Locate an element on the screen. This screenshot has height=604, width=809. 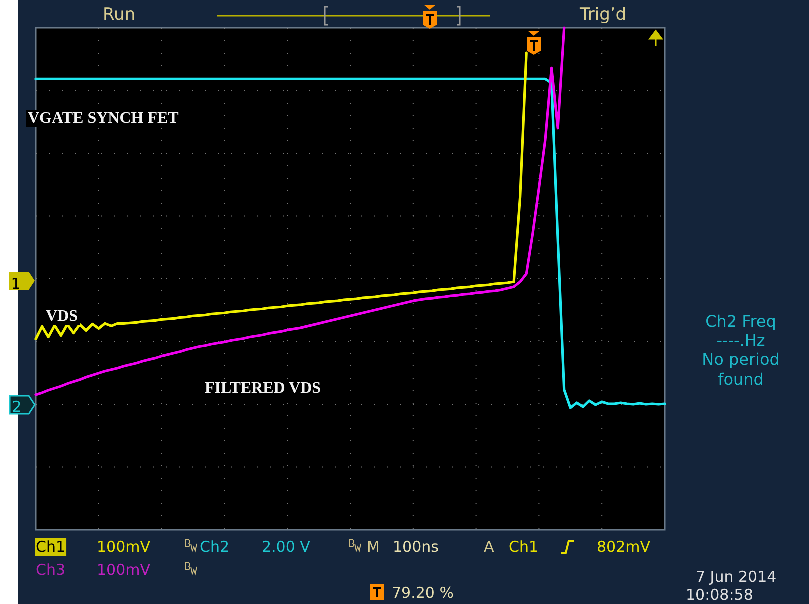
text: 2 is located at coordinates (17, 407).